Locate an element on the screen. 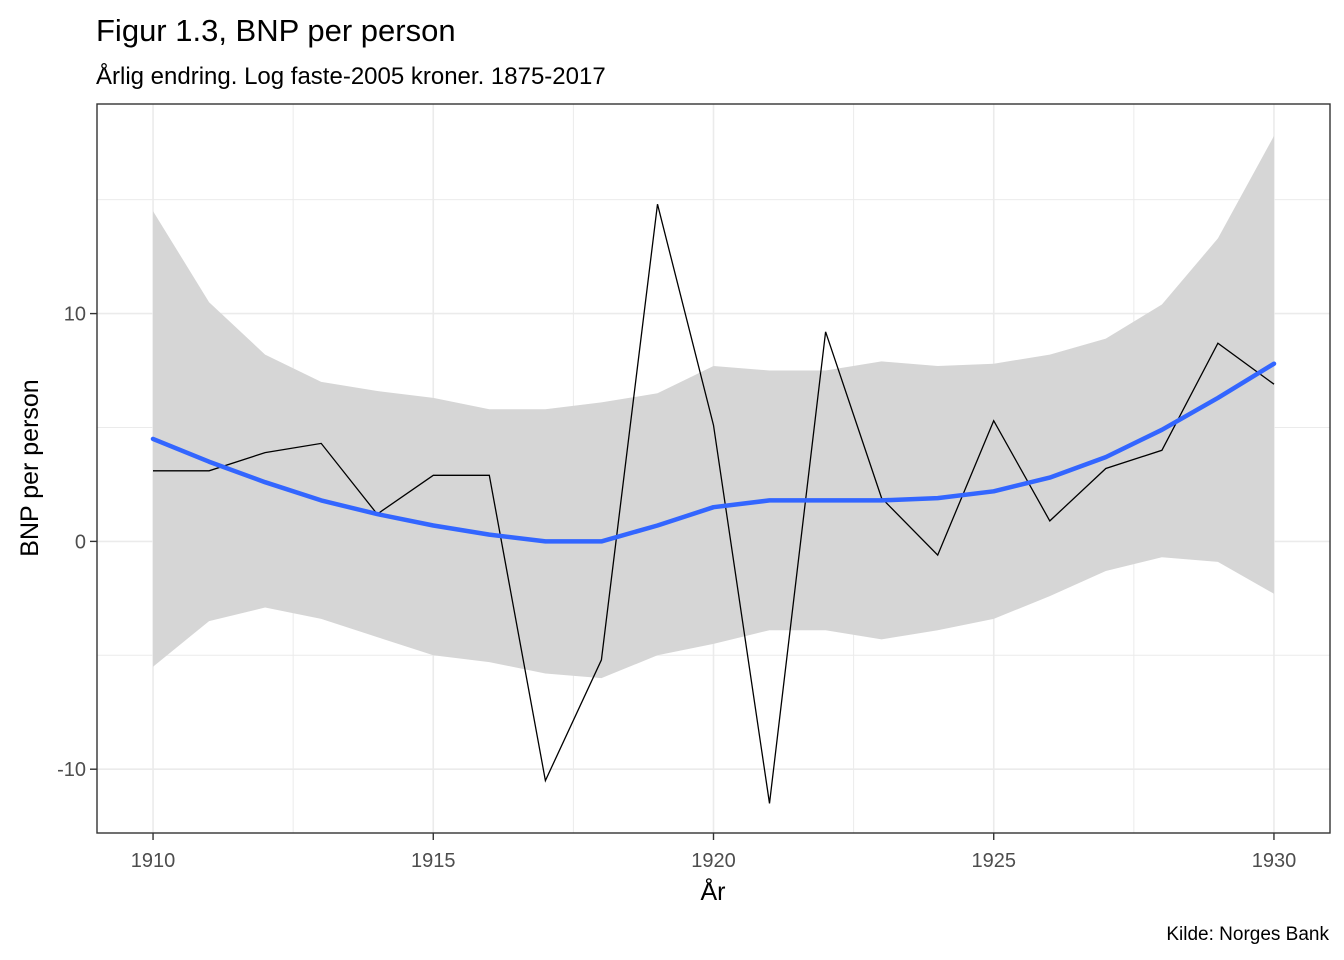 Image resolution: width=1344 pixels, height=960 pixels. x-tick-label: 1920 is located at coordinates (713, 861).